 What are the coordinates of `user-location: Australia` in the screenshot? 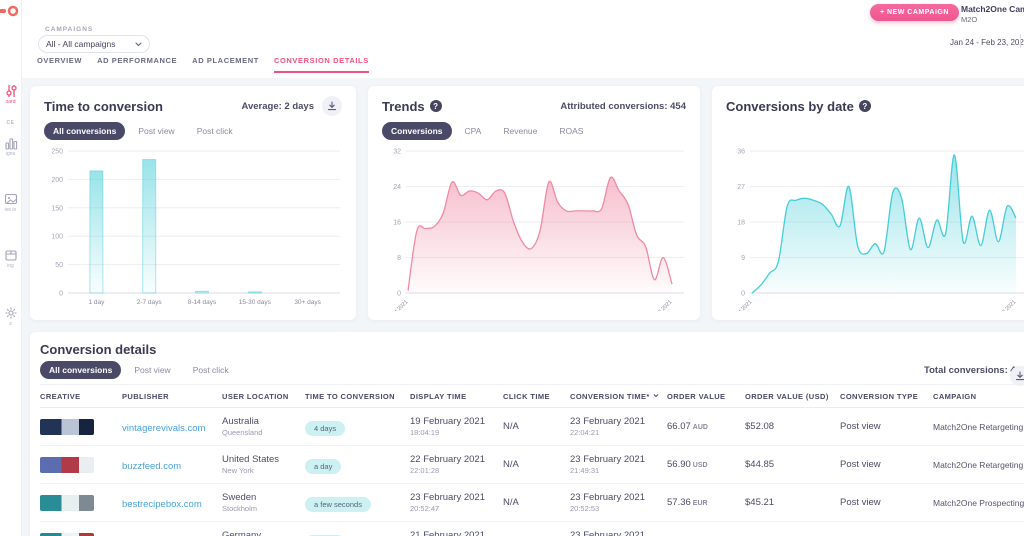 It's located at (240, 421).